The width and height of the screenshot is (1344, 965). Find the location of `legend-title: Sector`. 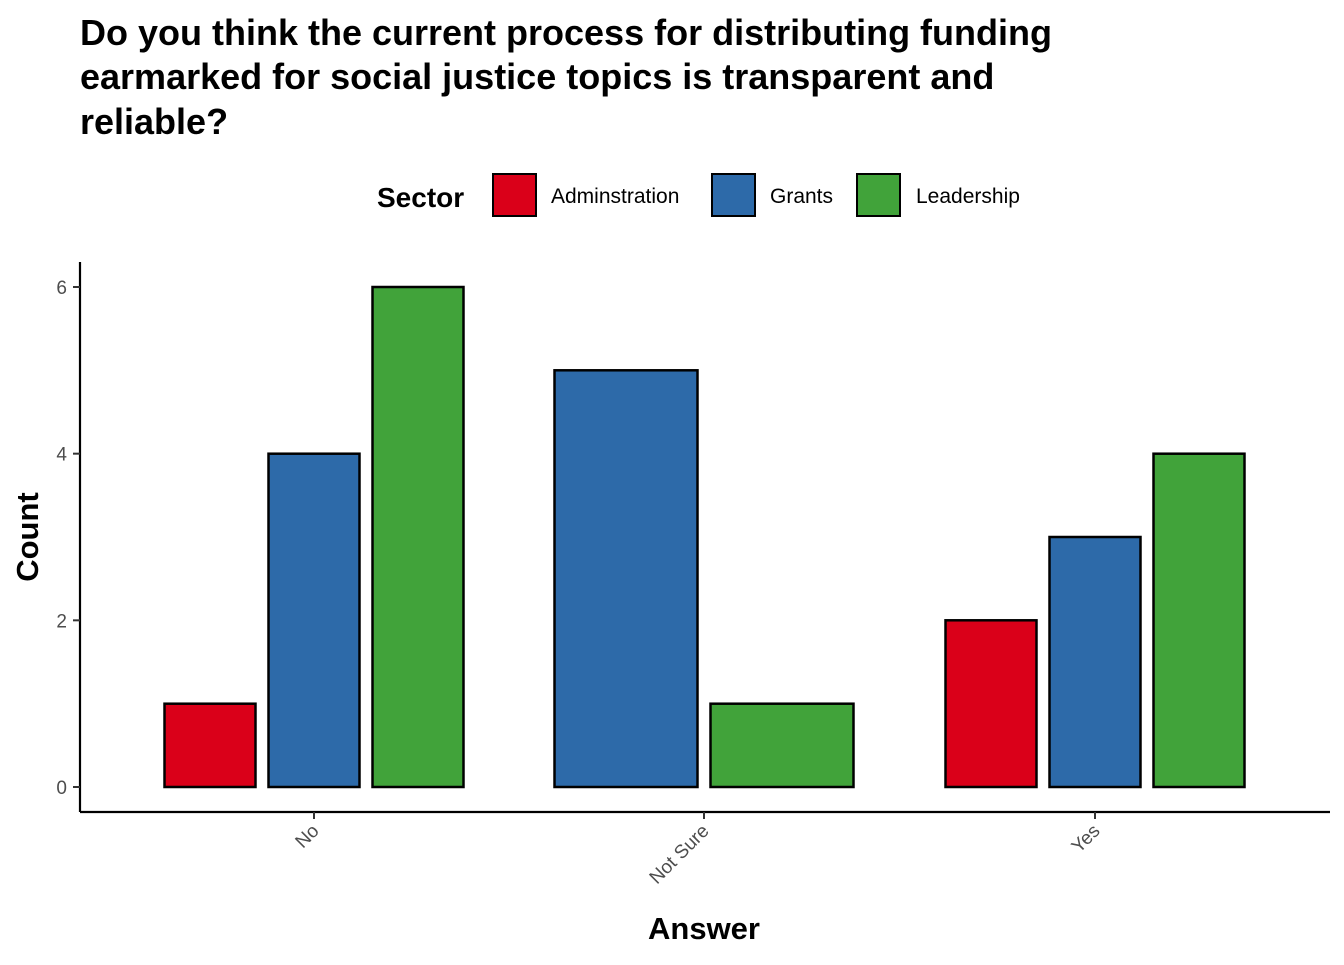

legend-title: Sector is located at coordinates (420, 197).